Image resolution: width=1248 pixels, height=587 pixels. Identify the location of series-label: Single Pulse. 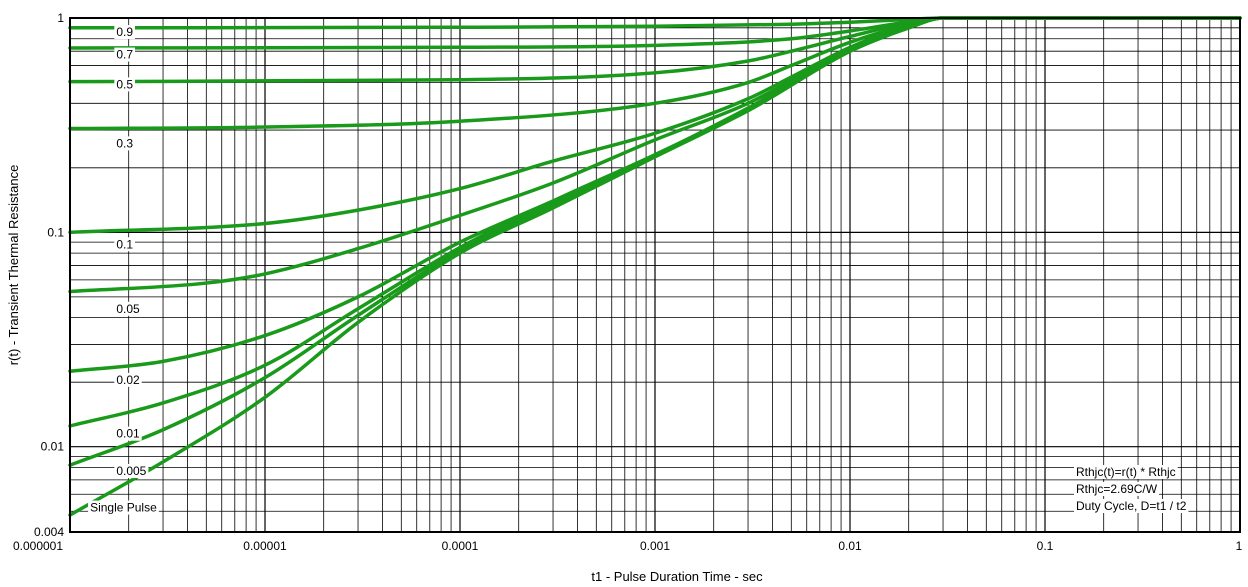
(123, 508).